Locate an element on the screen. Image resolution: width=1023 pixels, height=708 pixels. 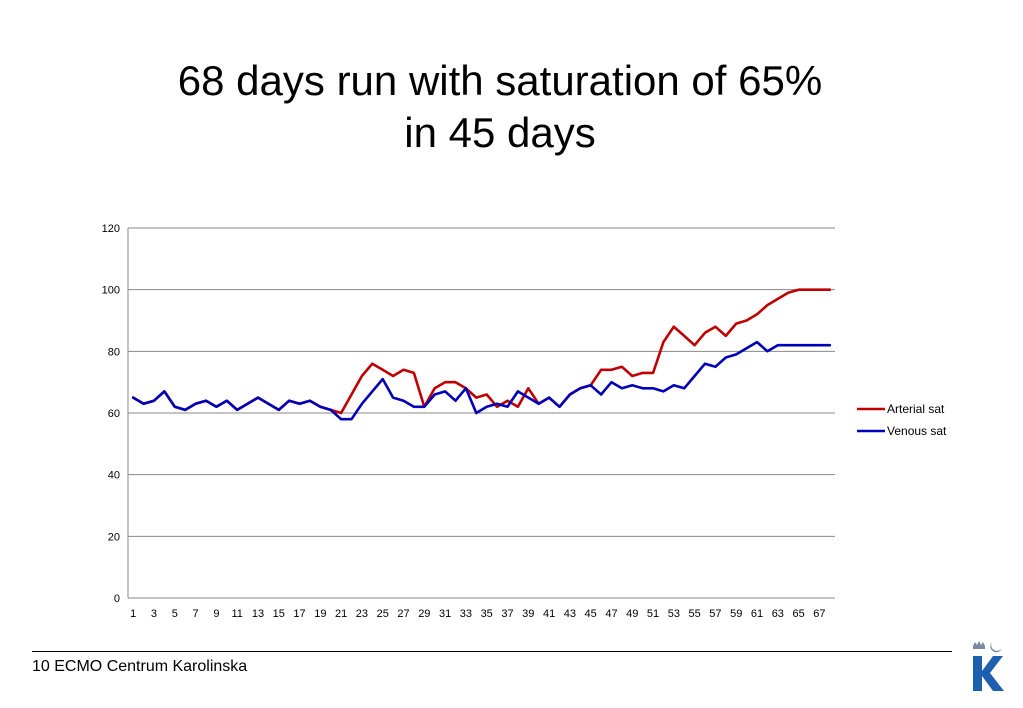
x-tick-label: 49 is located at coordinates (632, 614).